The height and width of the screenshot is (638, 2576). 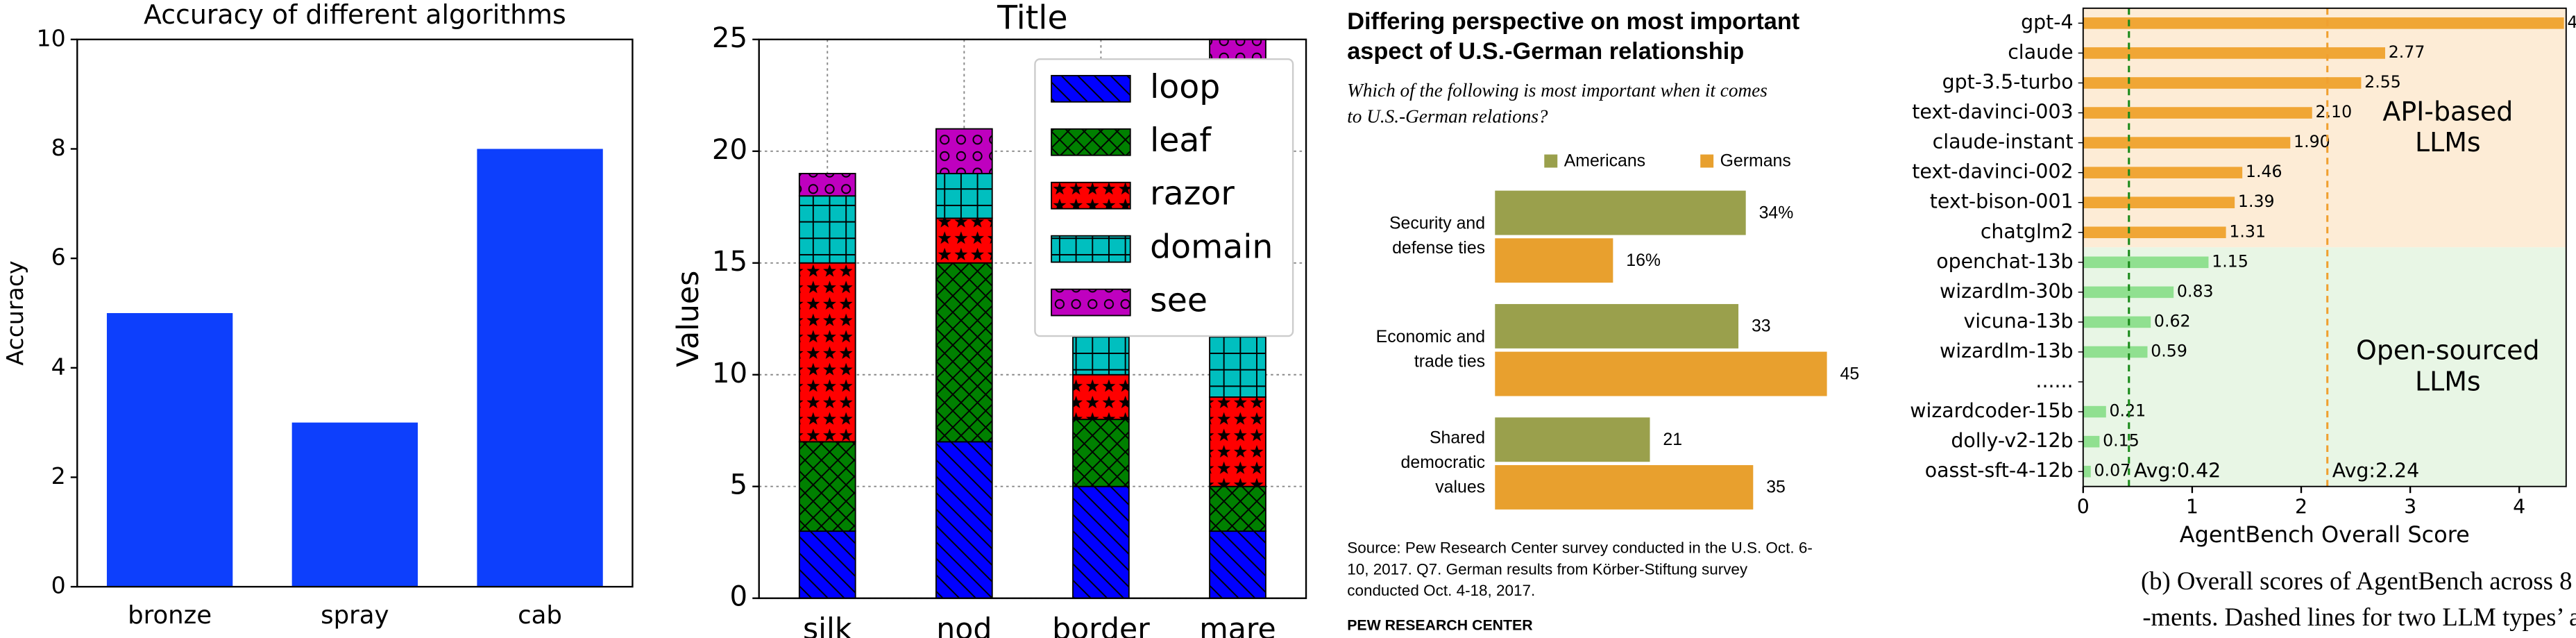 I want to click on x-tick-label: 0, so click(x=2084, y=507).